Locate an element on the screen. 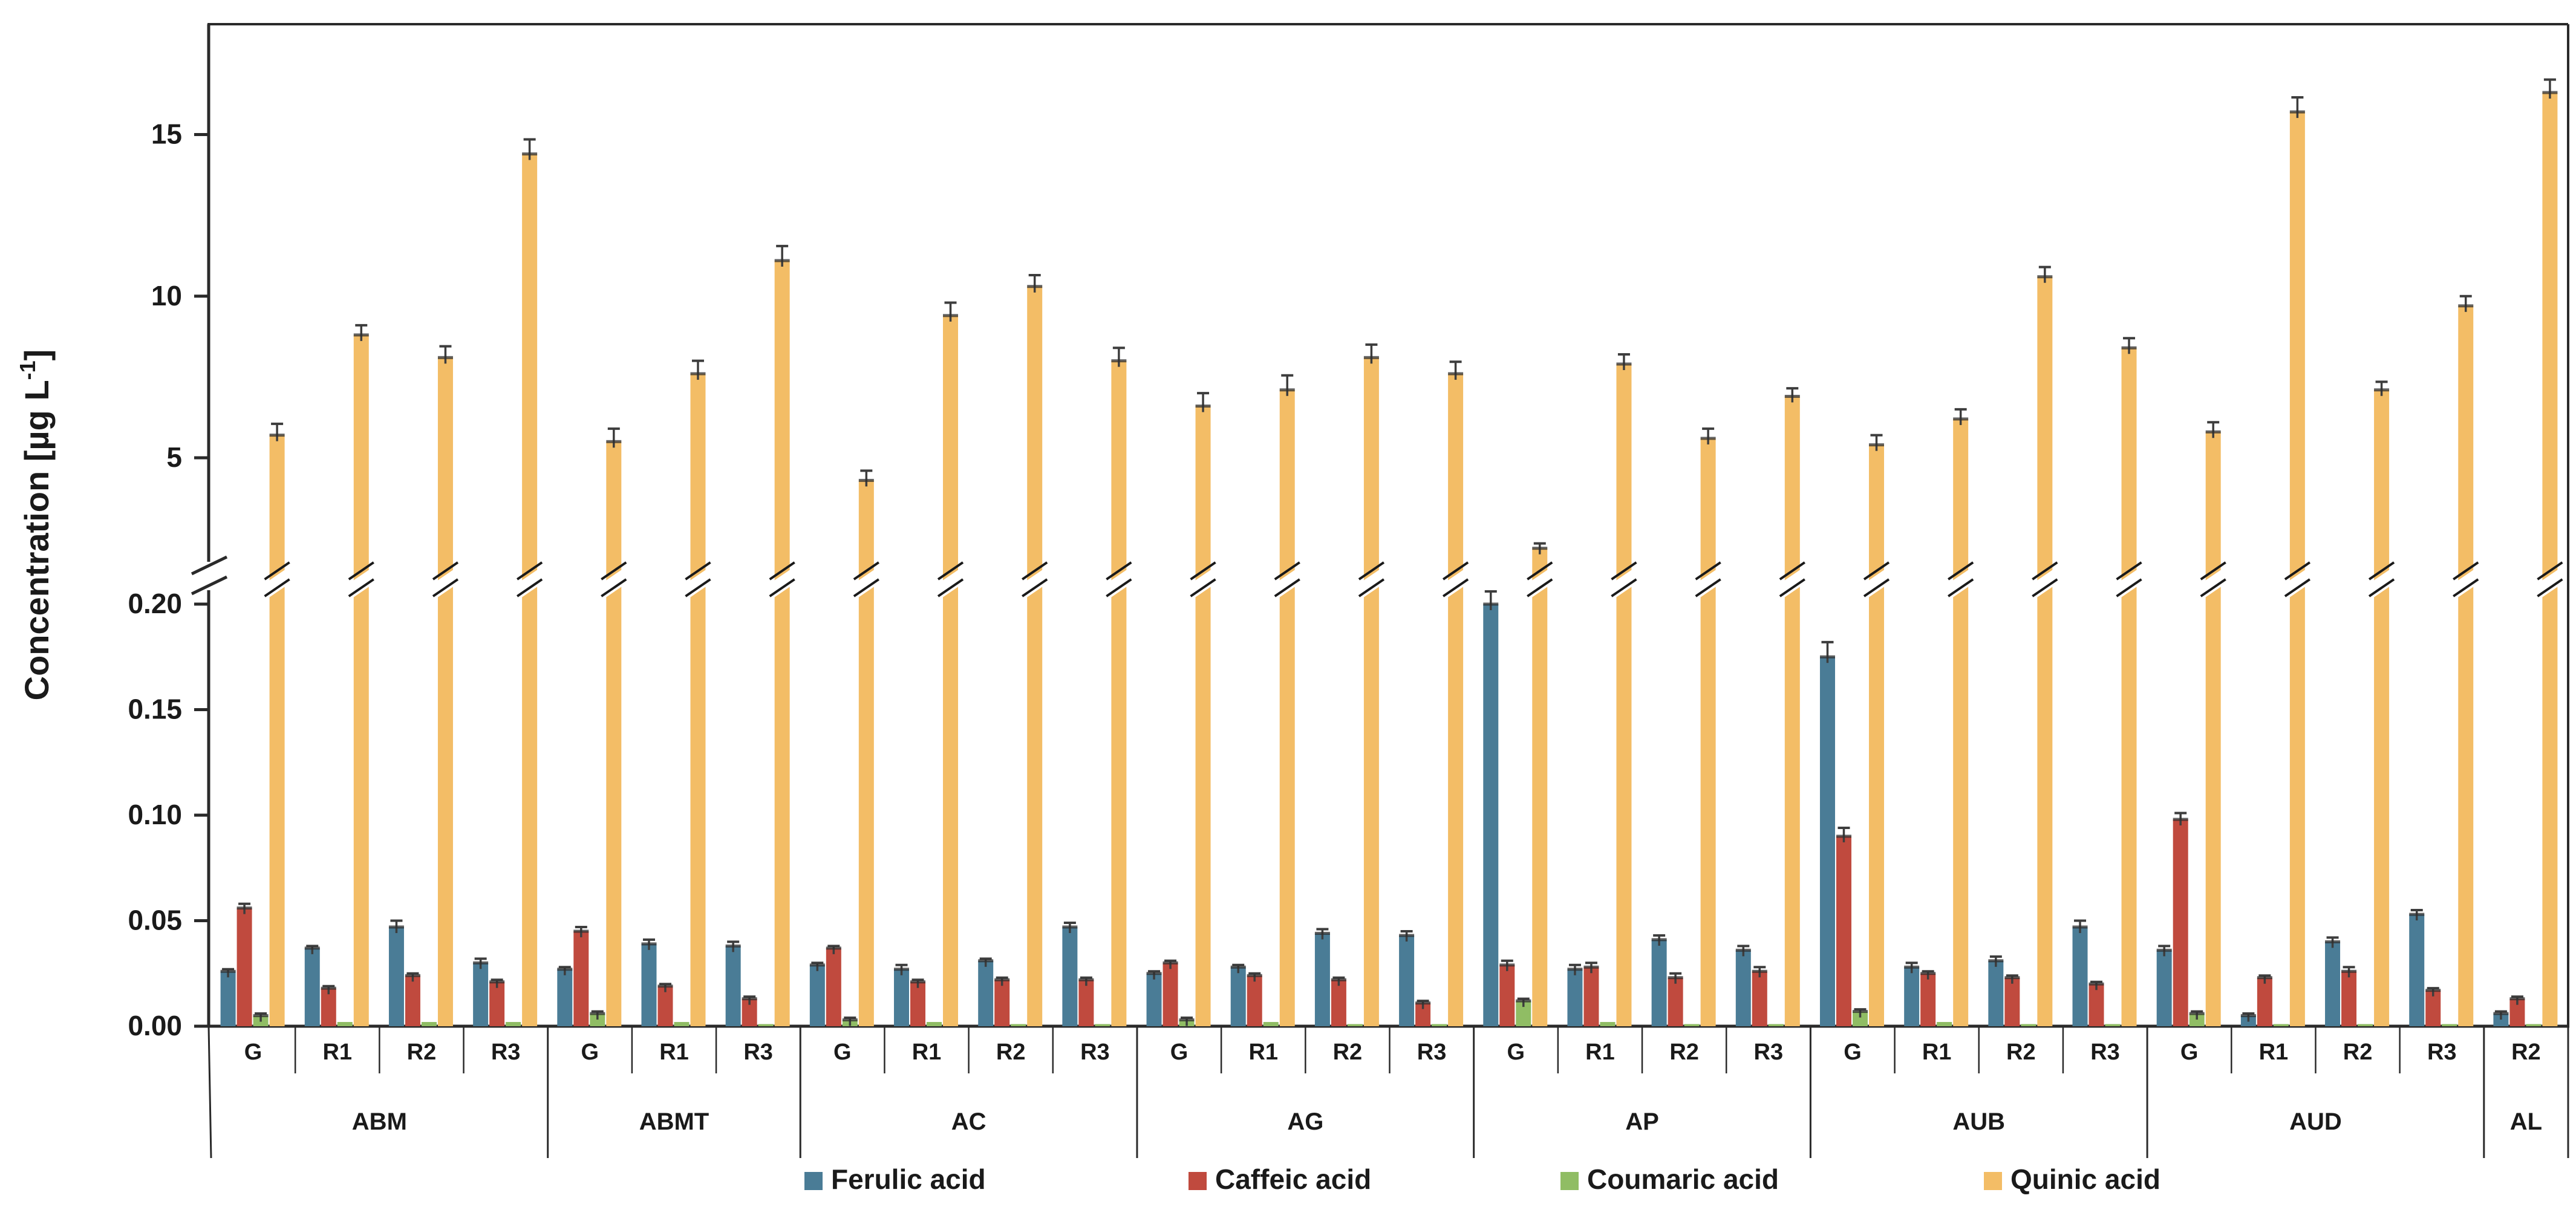 This screenshot has width=2576, height=1230. subgroup-label: R3 is located at coordinates (1769, 1052).